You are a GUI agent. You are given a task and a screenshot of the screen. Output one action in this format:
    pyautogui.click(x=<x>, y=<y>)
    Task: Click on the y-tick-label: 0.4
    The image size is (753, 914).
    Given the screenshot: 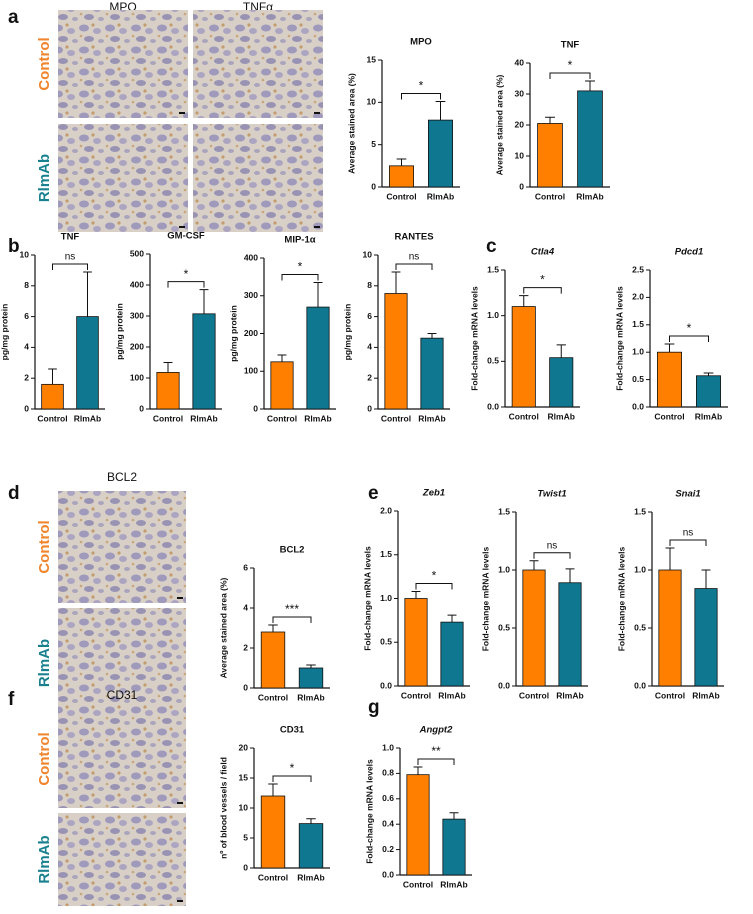 What is the action you would take?
    pyautogui.click(x=388, y=823)
    